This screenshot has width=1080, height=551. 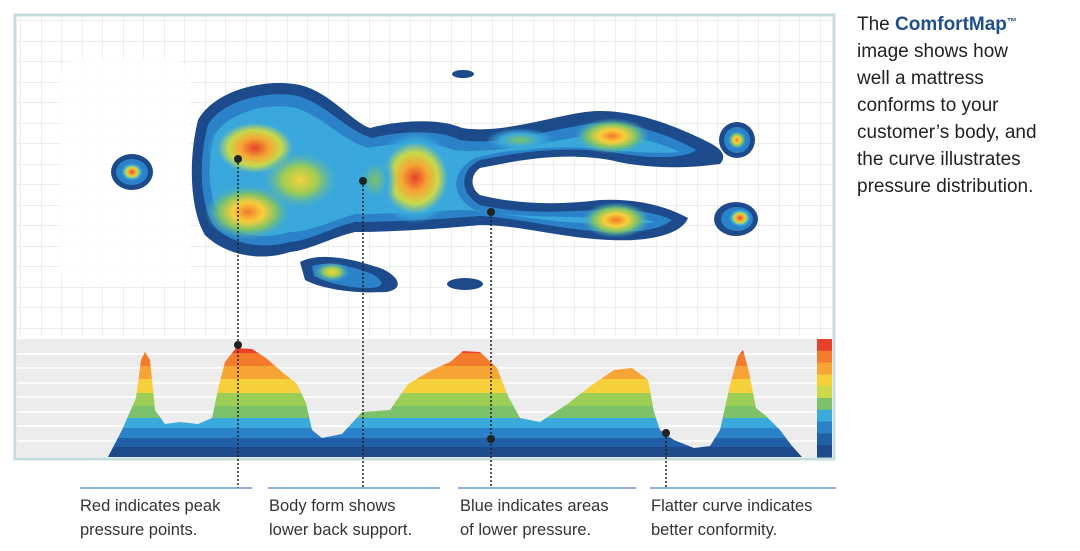 I want to click on callout-lower-pressure-line-2: of lower pressure., so click(x=526, y=530).